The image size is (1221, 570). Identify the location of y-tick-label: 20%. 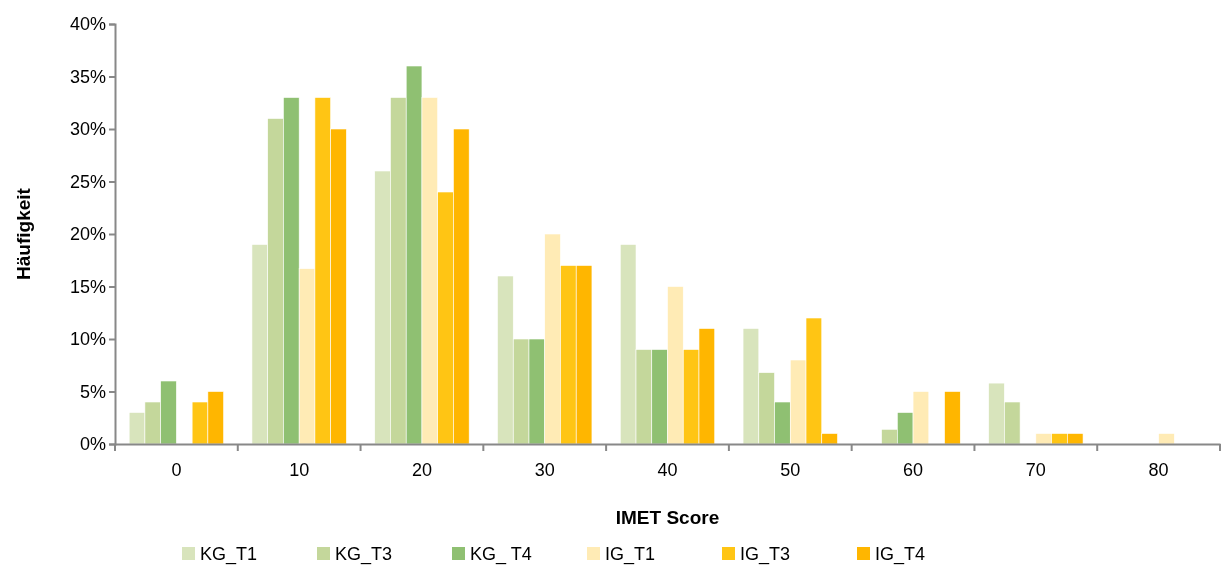
(87, 234).